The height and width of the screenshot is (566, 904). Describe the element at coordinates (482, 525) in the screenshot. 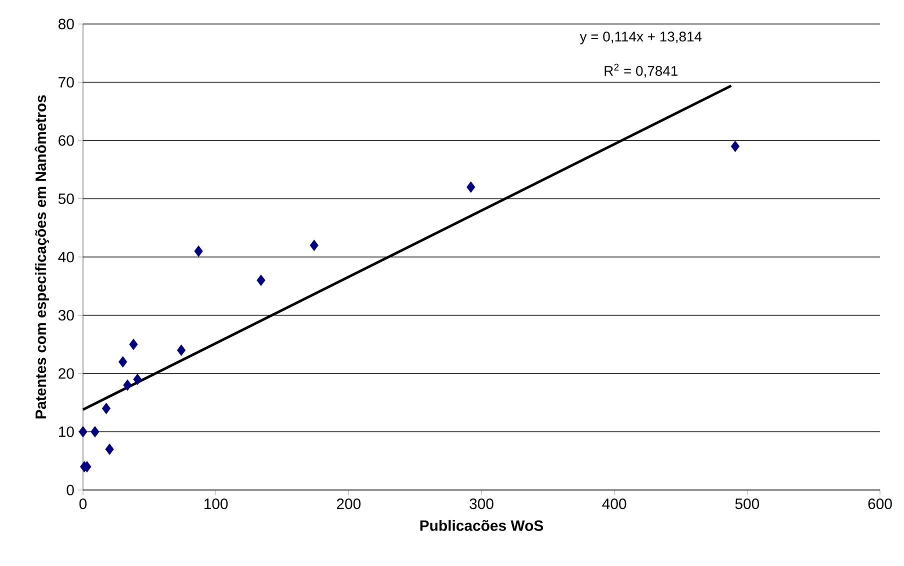

I see `x-axis-title: Publicacões WoS` at that location.